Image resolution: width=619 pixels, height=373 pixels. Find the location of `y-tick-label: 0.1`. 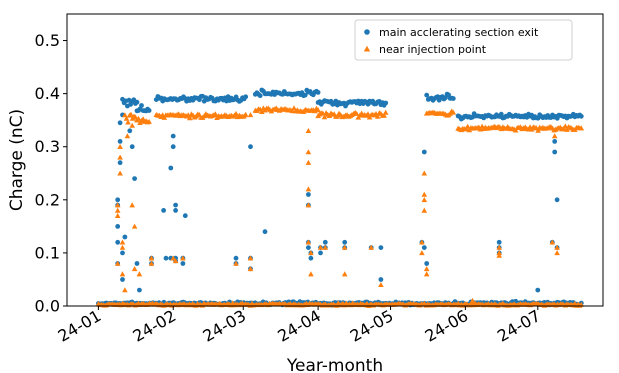

y-tick-label: 0.1 is located at coordinates (47, 252).